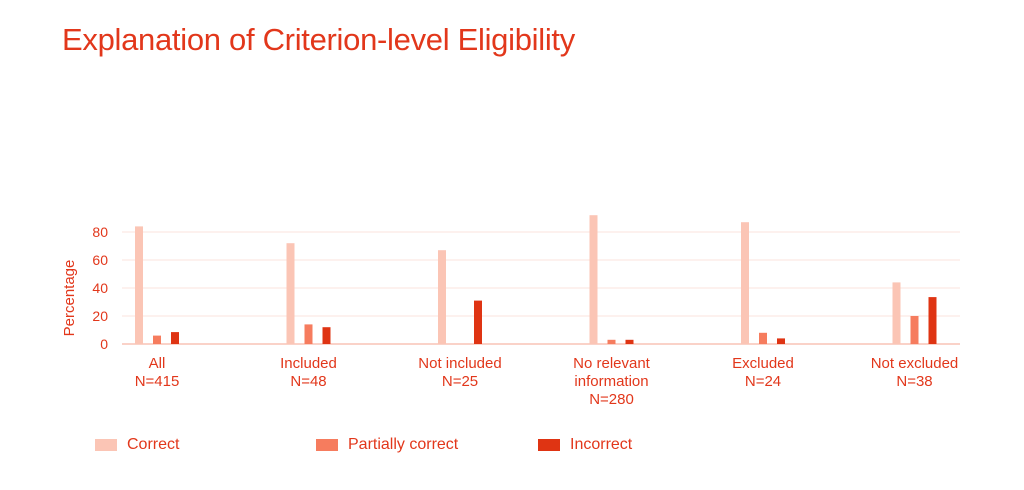 This screenshot has height=490, width=1024. Describe the element at coordinates (157, 381) in the screenshot. I see `x-tick-label: N=415` at that location.